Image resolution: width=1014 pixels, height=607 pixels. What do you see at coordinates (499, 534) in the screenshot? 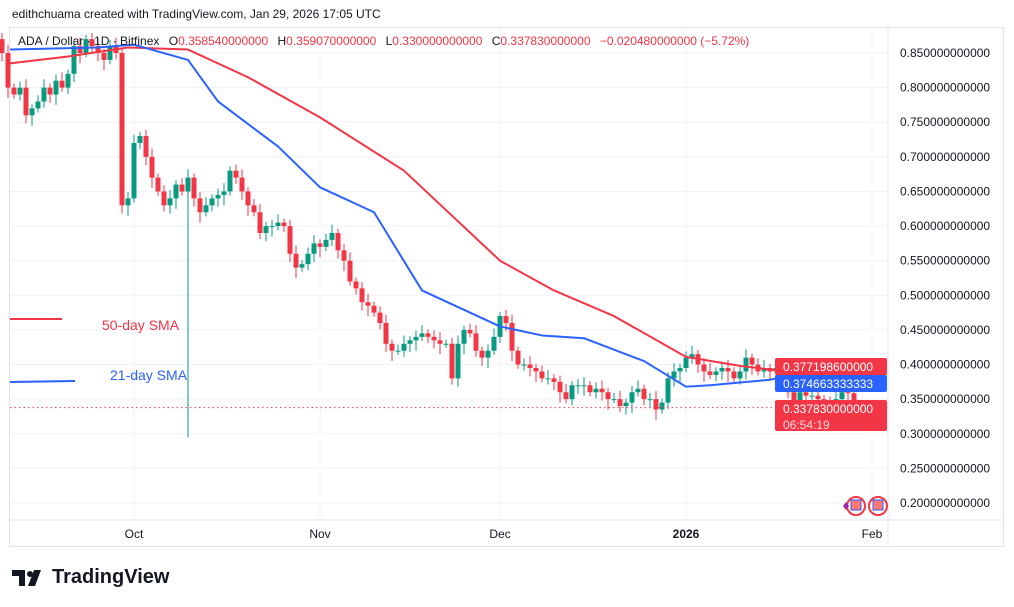
I see `date-tick-label: Dec` at bounding box center [499, 534].